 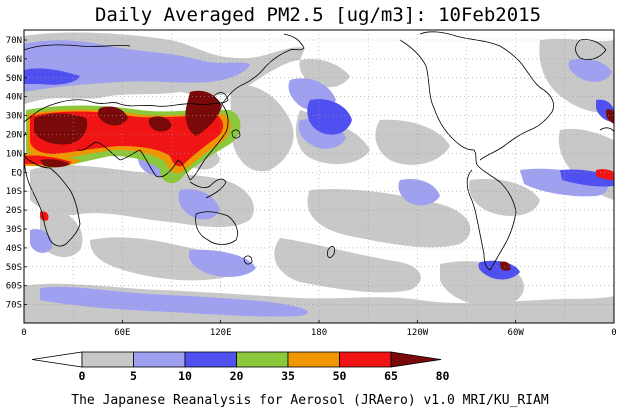 What do you see at coordinates (237, 376) in the screenshot?
I see `colorbar-label: 20` at bounding box center [237, 376].